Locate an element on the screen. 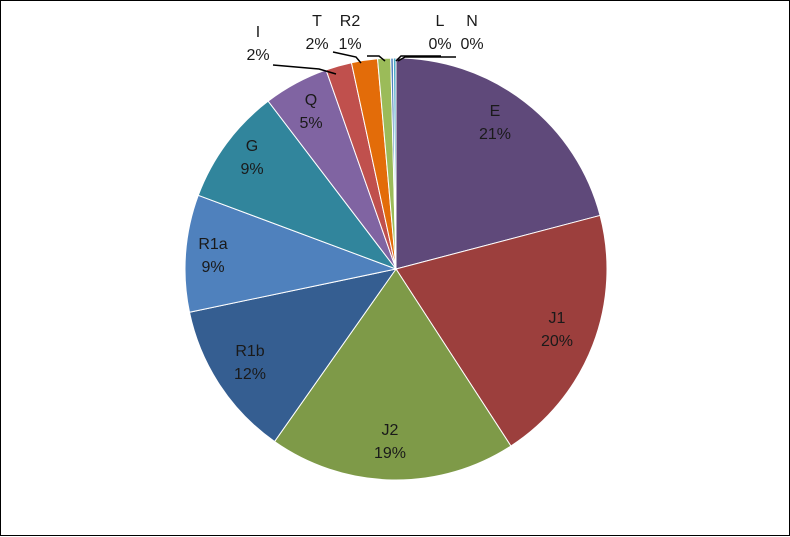 The image size is (790, 537). leader-line-t is located at coordinates (347, 57).